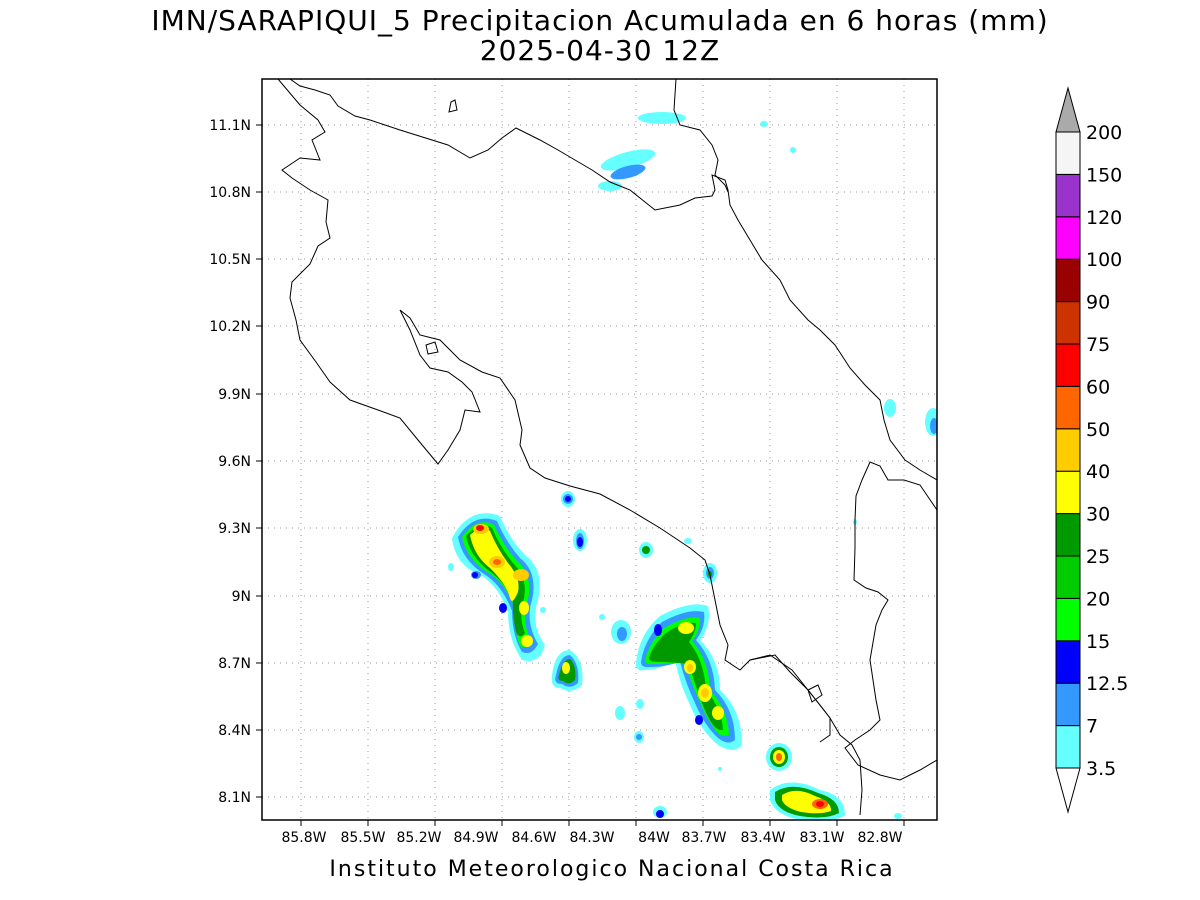 The width and height of the screenshot is (1200, 900). What do you see at coordinates (762, 838) in the screenshot?
I see `lon-tick-label: 83.4W` at bounding box center [762, 838].